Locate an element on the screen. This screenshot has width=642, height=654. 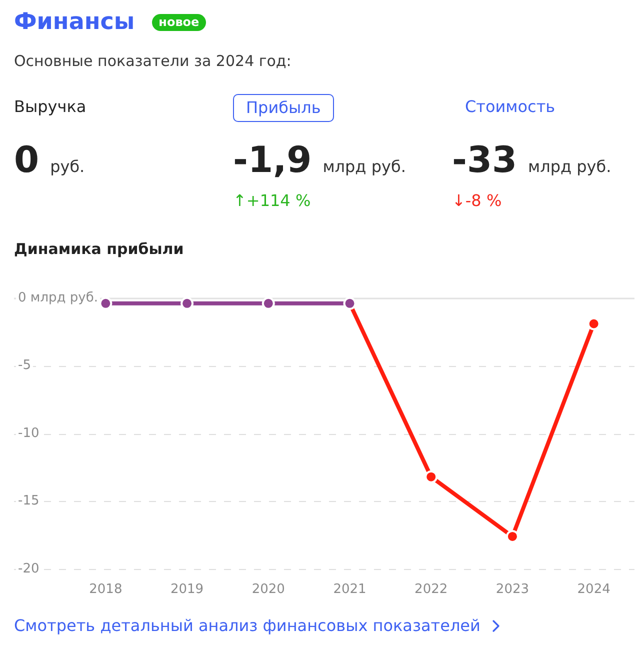
text: Смотреть детальный анализ финансовых показателей is located at coordinates (247, 626).